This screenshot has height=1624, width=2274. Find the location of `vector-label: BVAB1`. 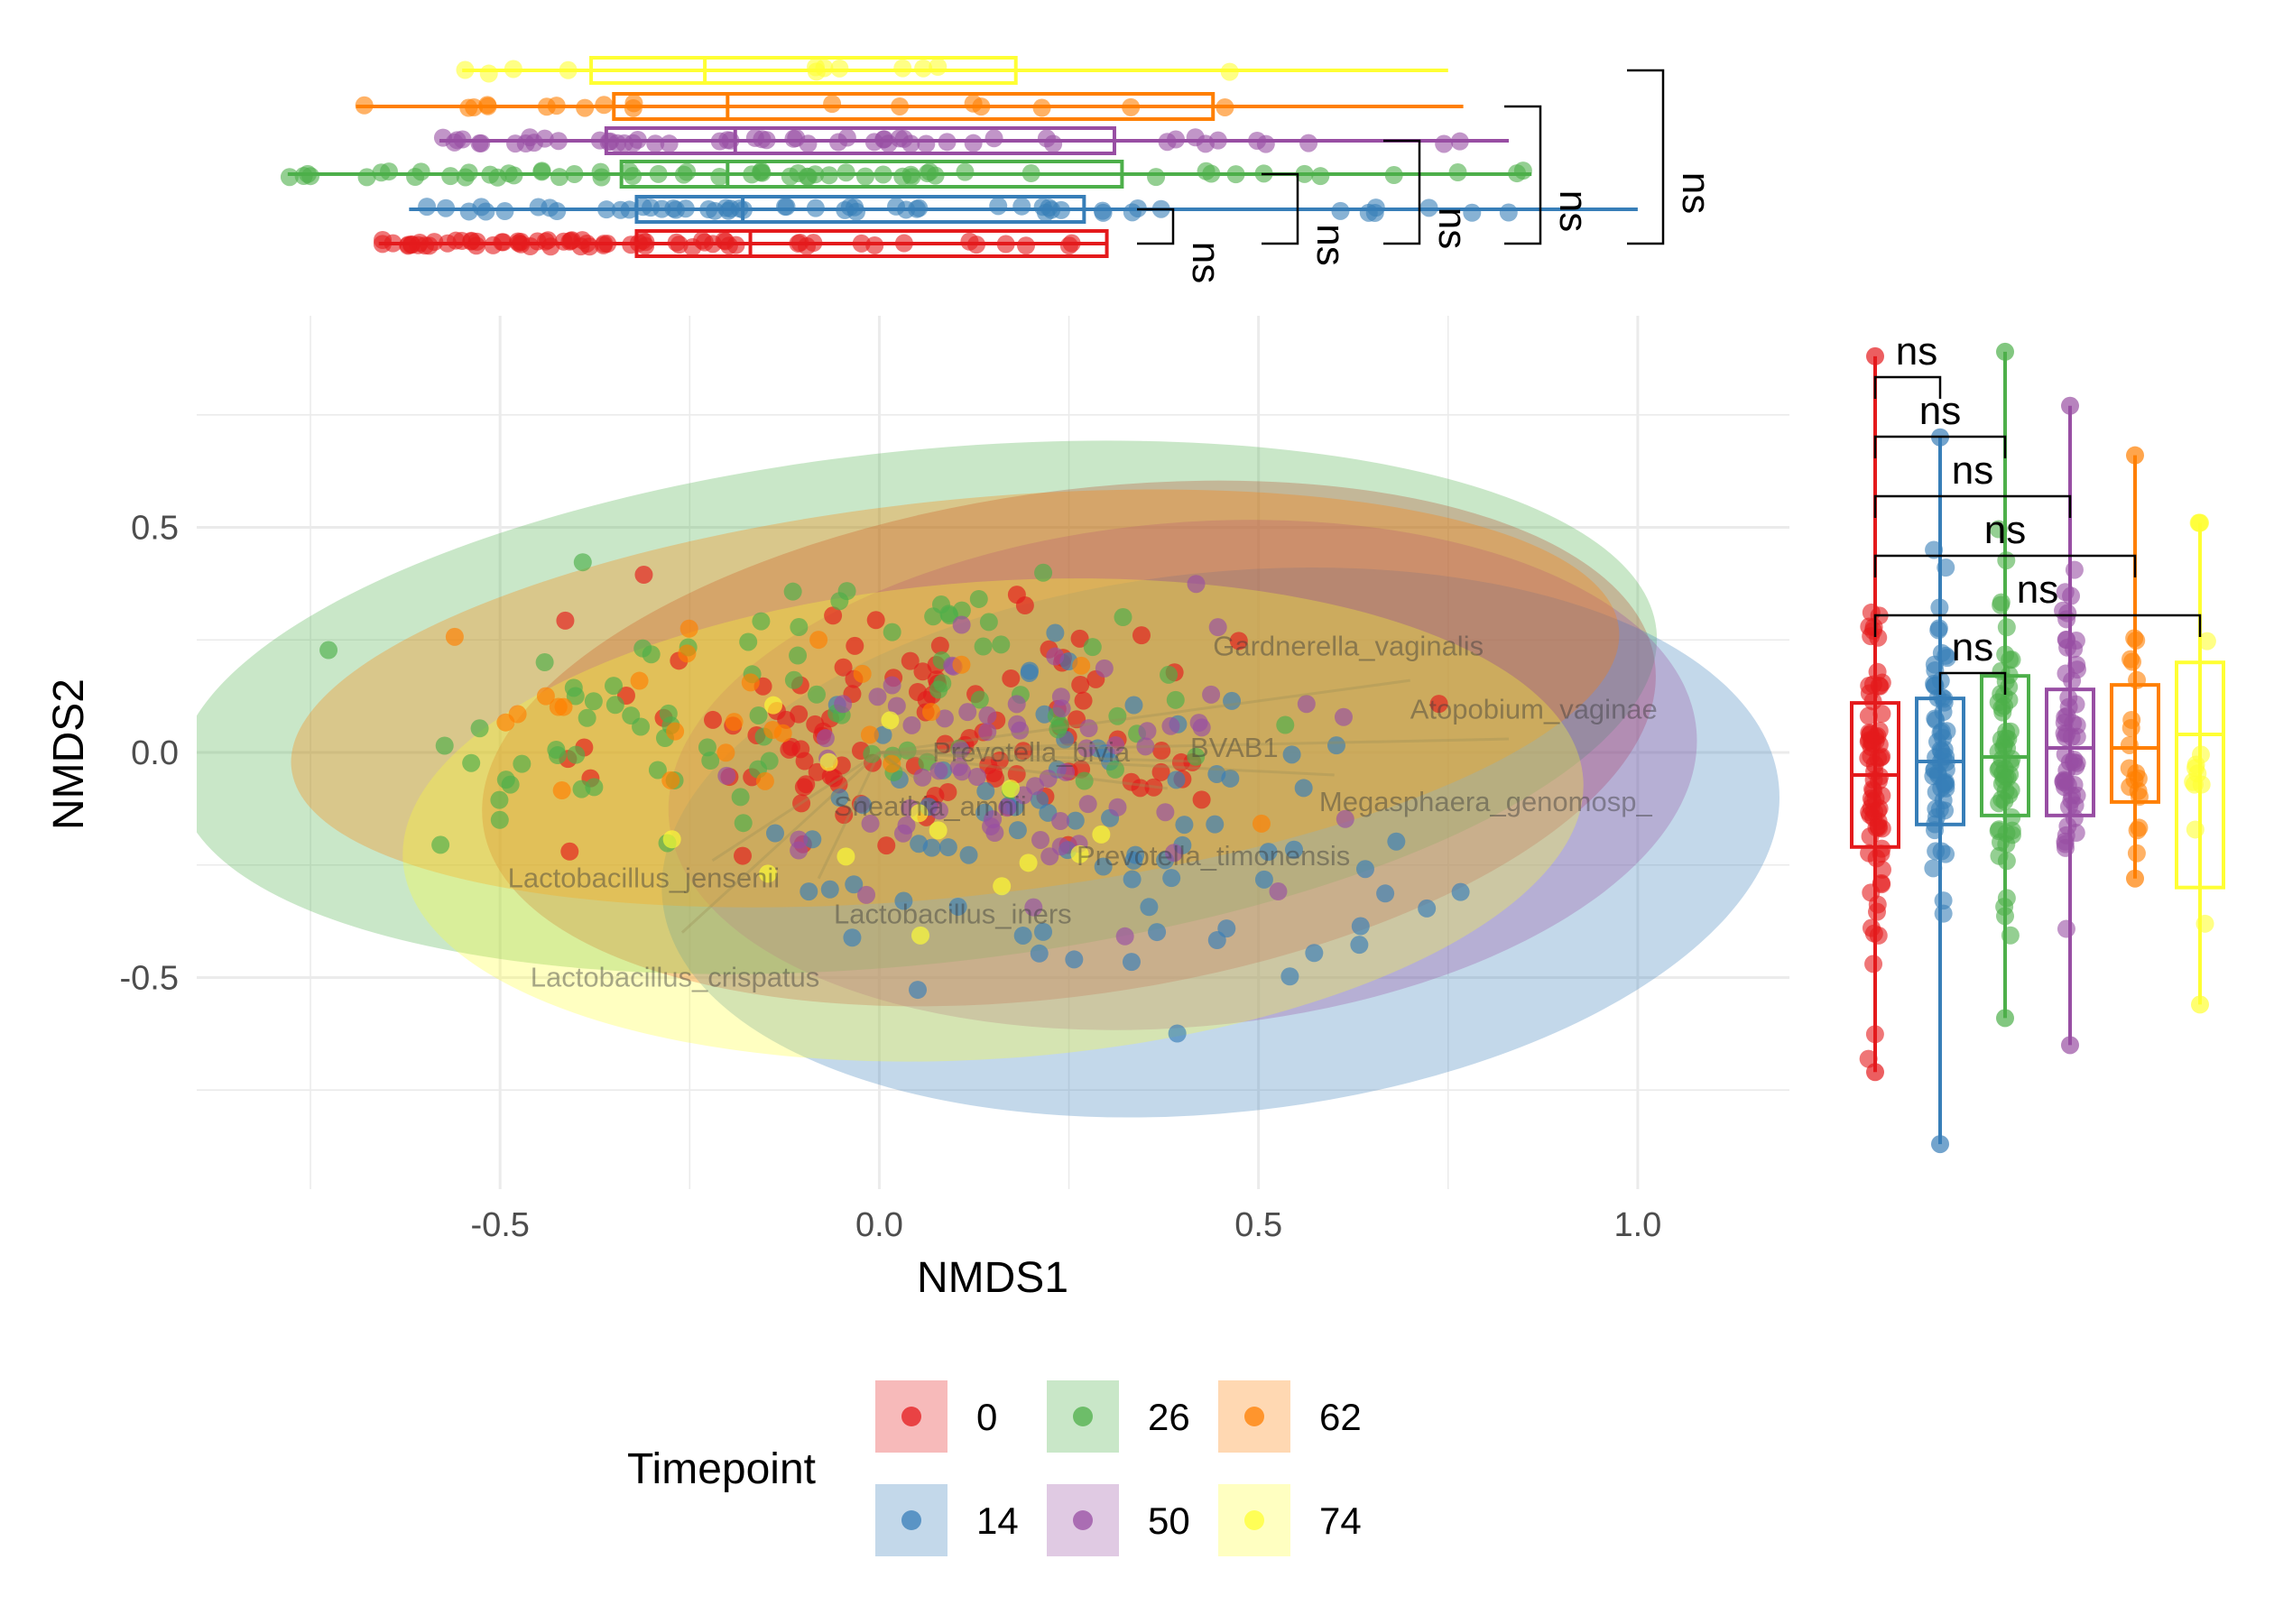

vector-label: BVAB1 is located at coordinates (1234, 748).